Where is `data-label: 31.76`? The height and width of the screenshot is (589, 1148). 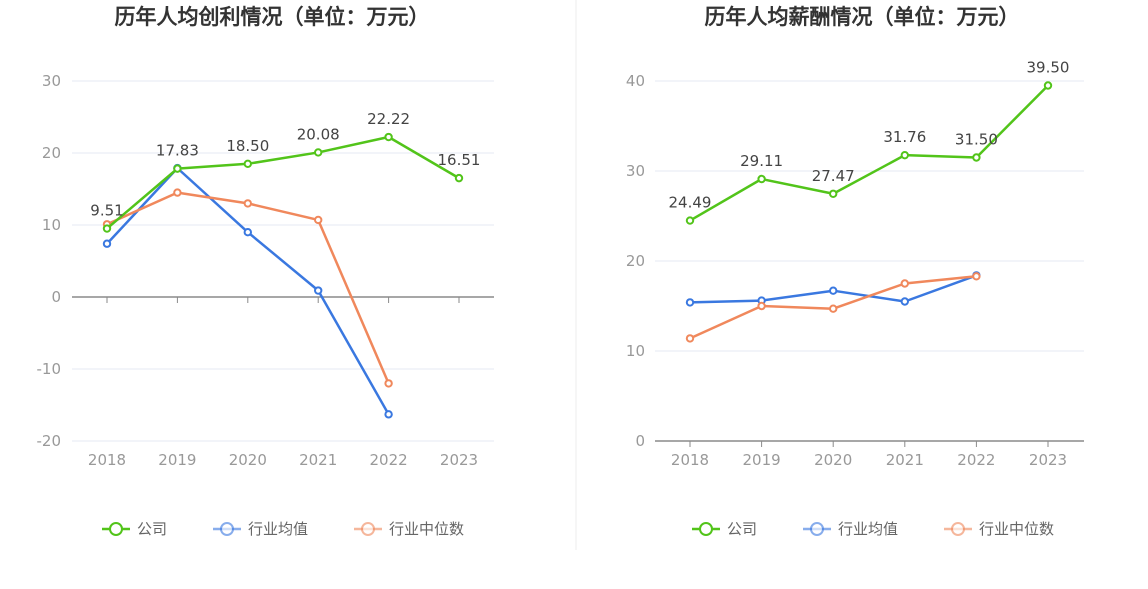
data-label: 31.76 is located at coordinates (904, 137).